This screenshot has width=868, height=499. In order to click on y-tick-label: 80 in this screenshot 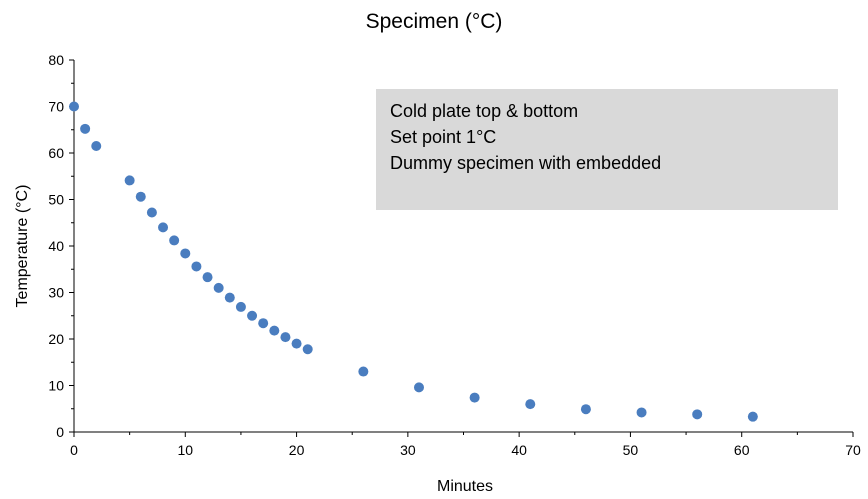, I will do `click(56, 60)`.